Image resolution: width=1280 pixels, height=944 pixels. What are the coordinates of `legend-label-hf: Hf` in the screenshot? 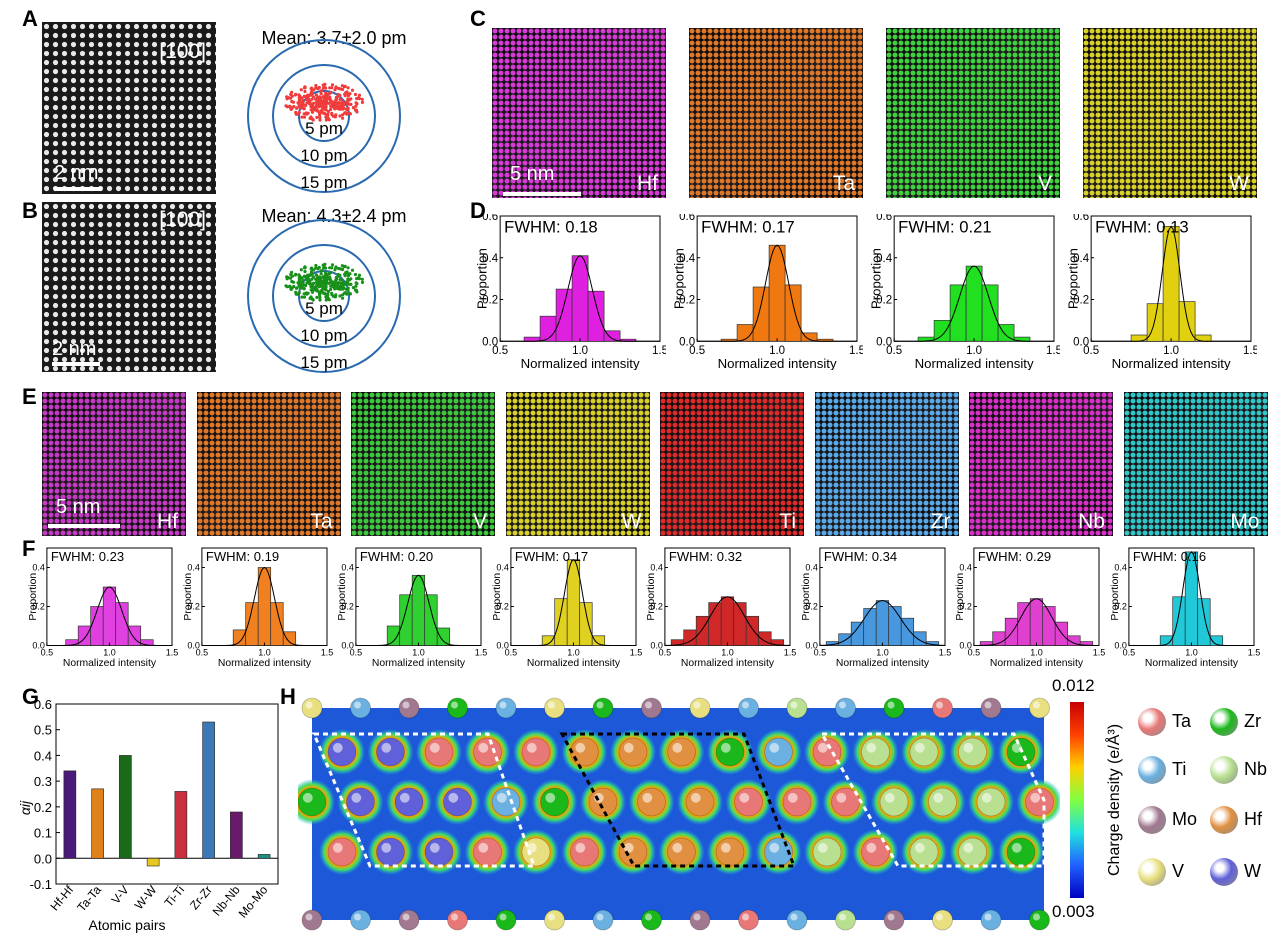 It's located at (1253, 819).